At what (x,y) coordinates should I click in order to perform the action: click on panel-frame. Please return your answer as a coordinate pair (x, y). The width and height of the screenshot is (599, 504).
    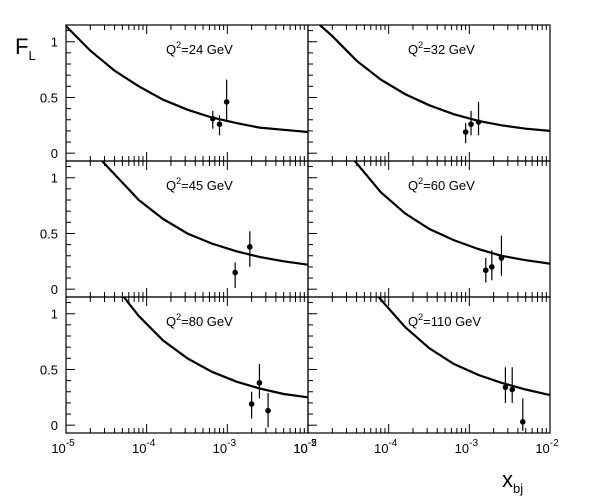
    Looking at the image, I should click on (429, 365).